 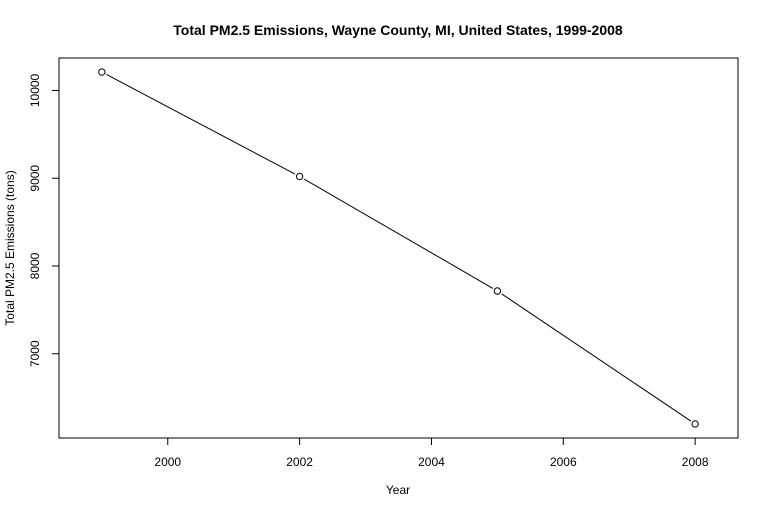 I want to click on x-tick-label: 2004, so click(x=431, y=462).